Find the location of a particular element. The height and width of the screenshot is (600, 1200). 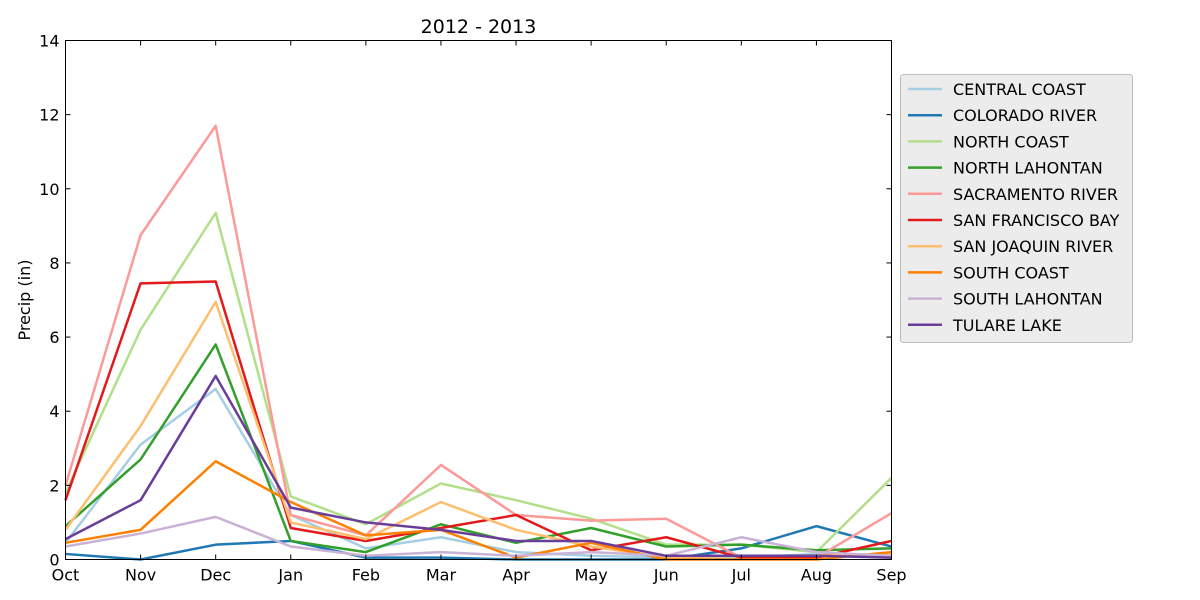

x-tick-label: May is located at coordinates (591, 575).